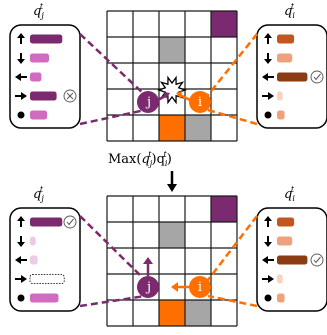 This screenshot has width=327, height=335. Describe the element at coordinates (271, 279) in the screenshot. I see `bottom-right-arrow-right-icon-head` at that location.